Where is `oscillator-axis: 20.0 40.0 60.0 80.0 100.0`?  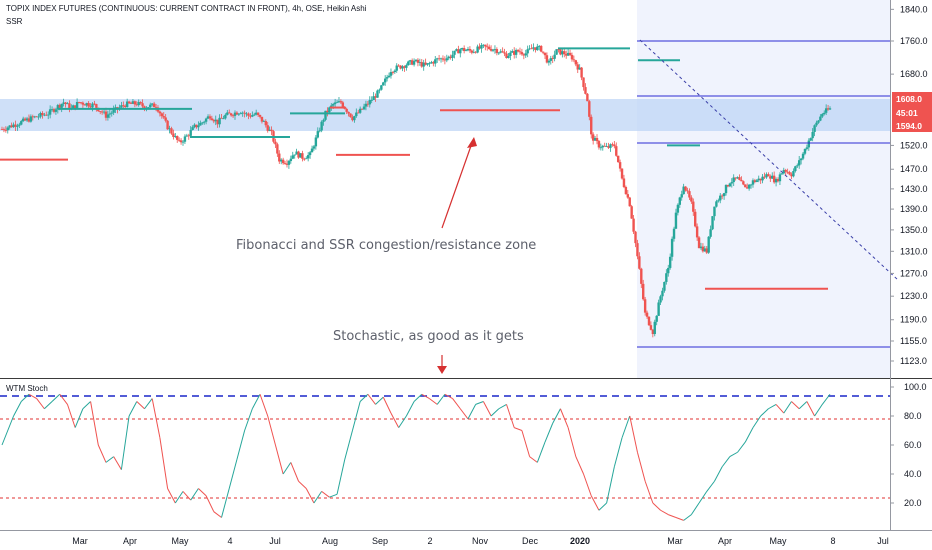 oscillator-axis: 20.0 40.0 60.0 80.0 100.0 is located at coordinates (908, 445).